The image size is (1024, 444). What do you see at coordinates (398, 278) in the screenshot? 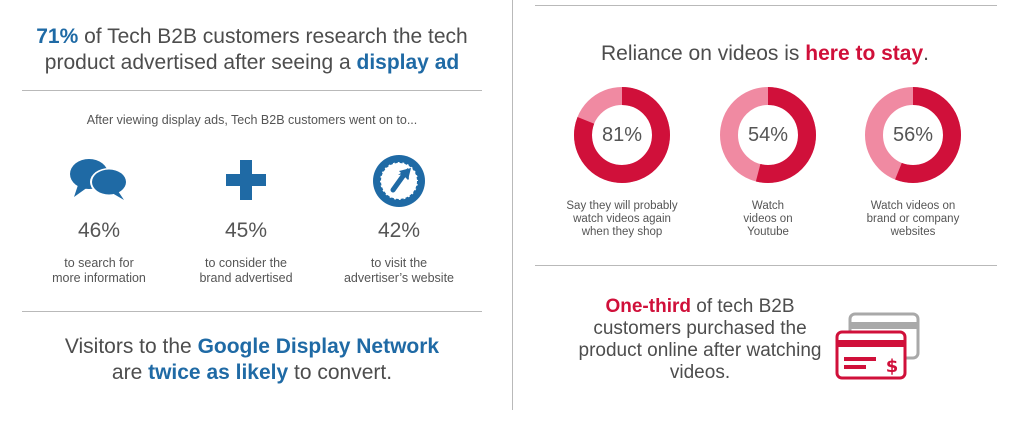
I see `stat-desc-line: advertiser’s website` at bounding box center [398, 278].